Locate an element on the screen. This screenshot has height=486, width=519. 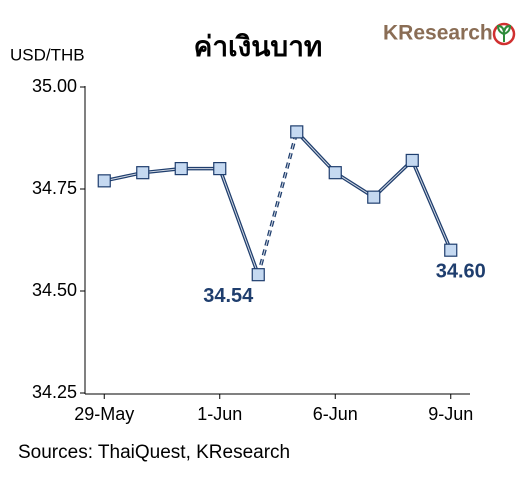
value-label: 34.54 is located at coordinates (228, 296).